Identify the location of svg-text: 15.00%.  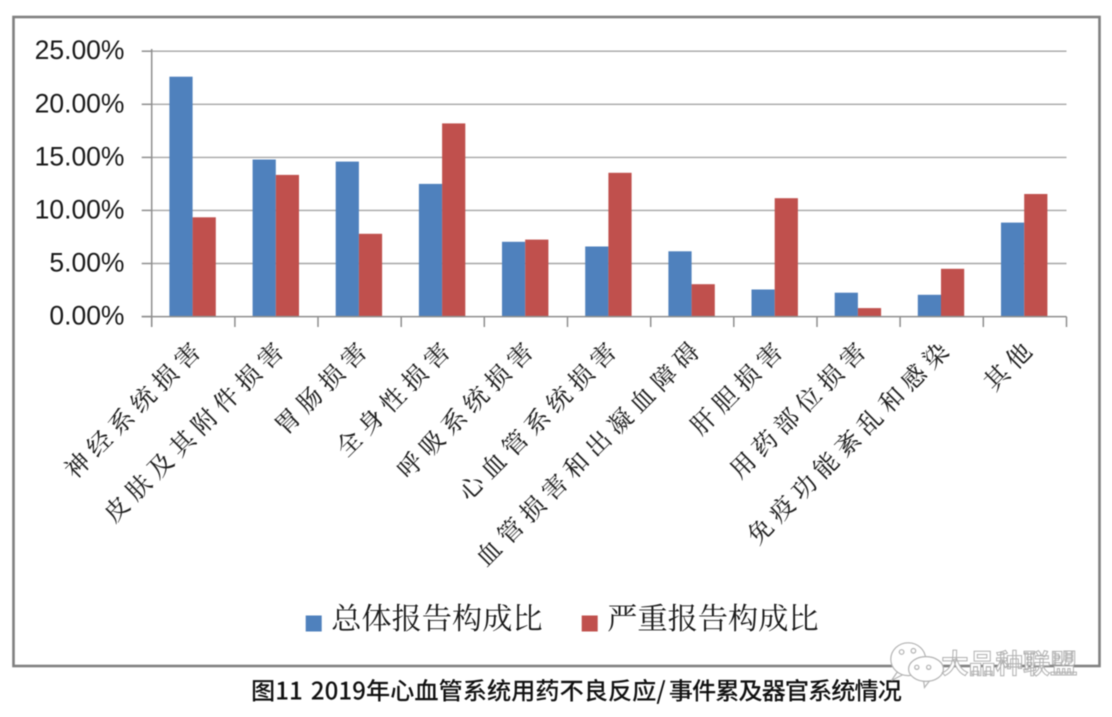
(80, 156).